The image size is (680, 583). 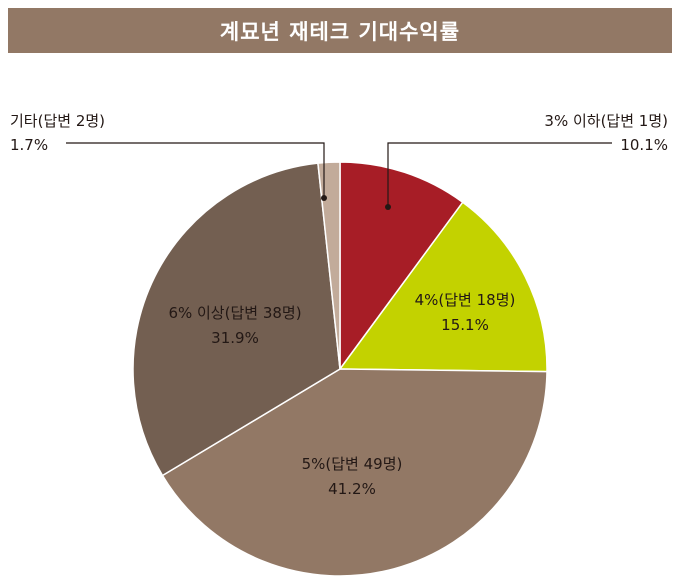 What do you see at coordinates (234, 313) in the screenshot?
I see `slice-label-6pct-or-more: 6% 이상(답변 38명)` at bounding box center [234, 313].